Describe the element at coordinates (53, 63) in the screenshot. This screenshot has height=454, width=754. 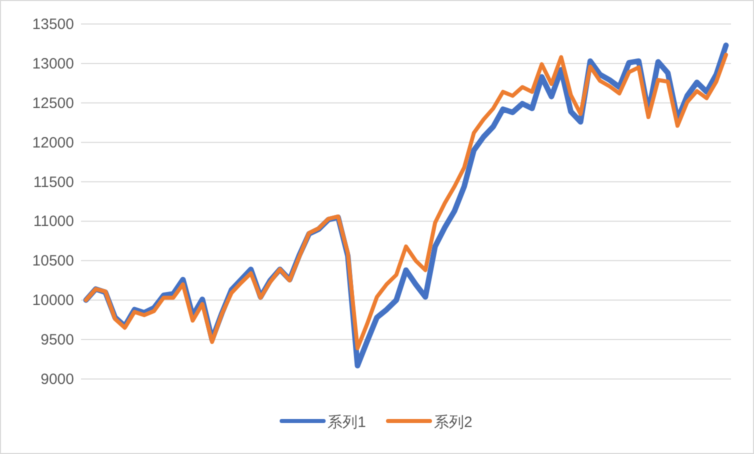
I see `y-tick-label: 13000` at that location.